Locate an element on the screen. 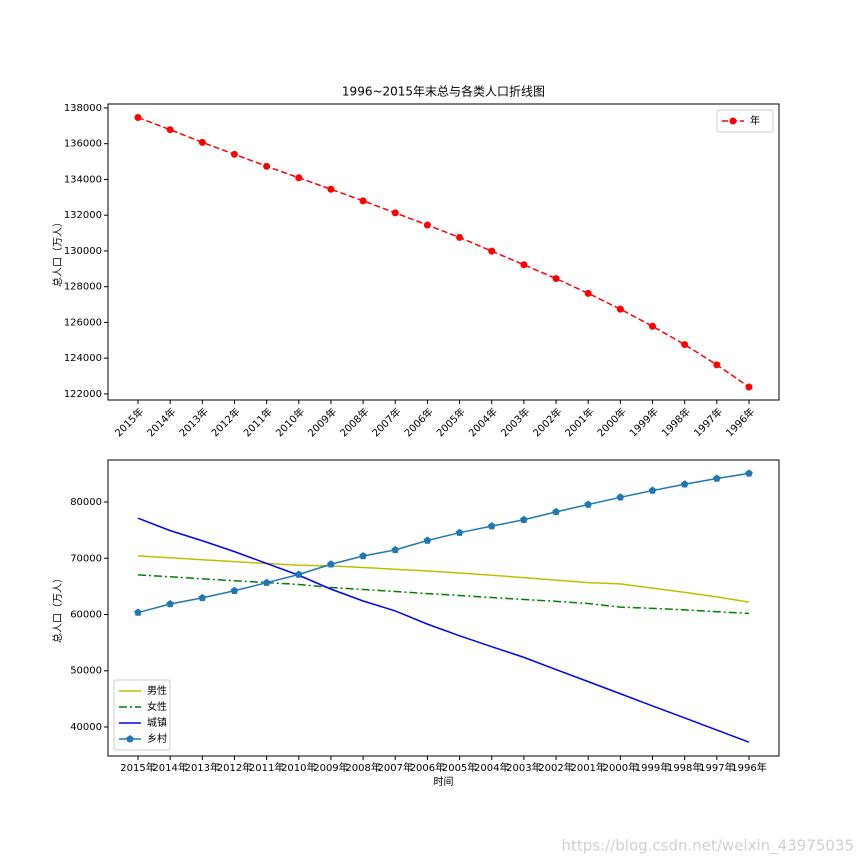  y-tick-label: 138000 is located at coordinates (83, 108).